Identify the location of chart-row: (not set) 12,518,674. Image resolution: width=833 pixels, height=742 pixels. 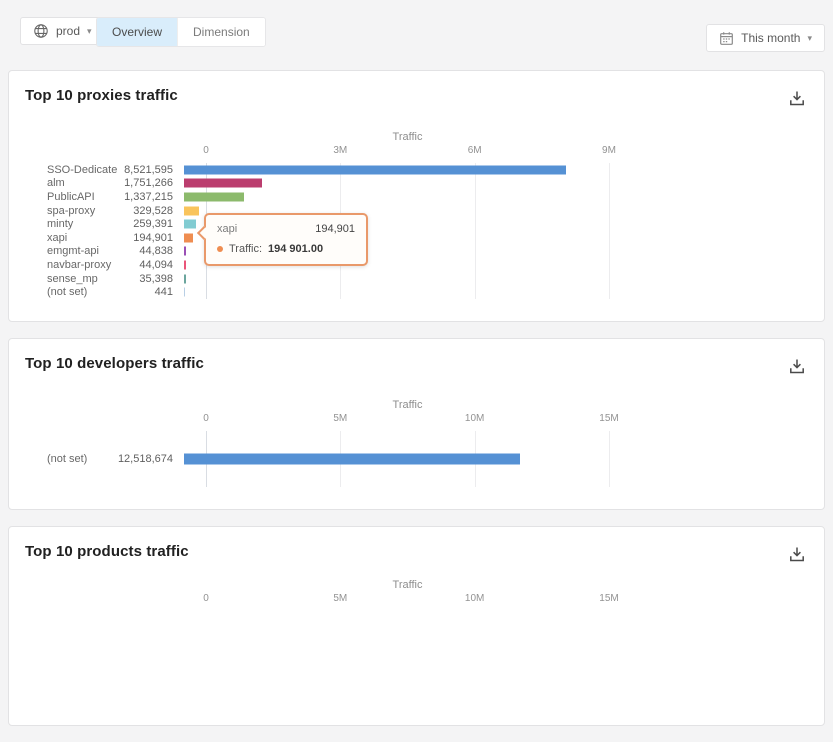
(416, 459).